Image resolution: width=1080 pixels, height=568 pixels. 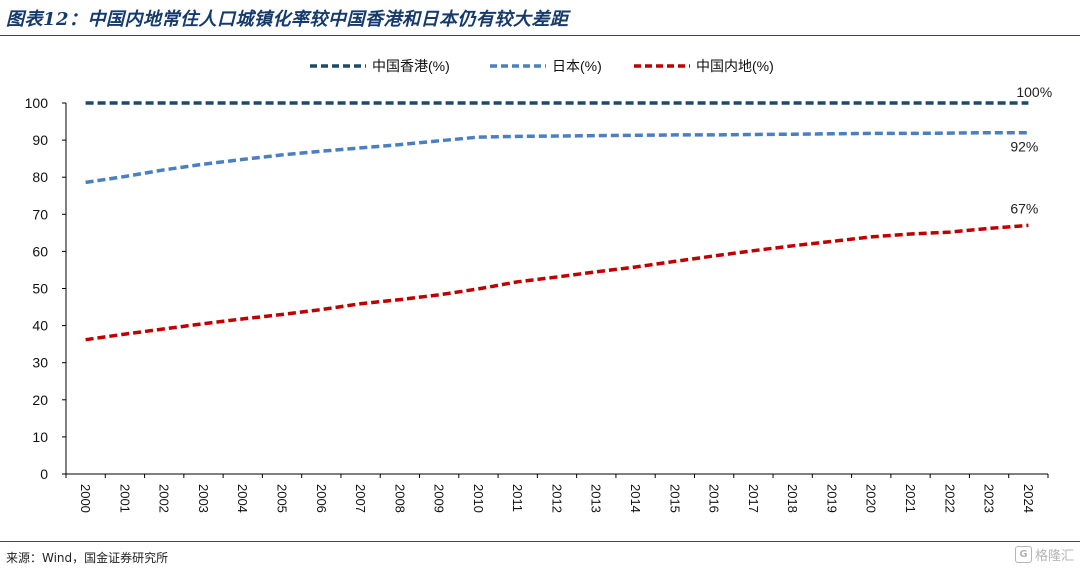 I want to click on figure-title: 图表12：中国内地常住人口城镇化率较中国香港和日本仍有较大差距, so click(x=287, y=19).